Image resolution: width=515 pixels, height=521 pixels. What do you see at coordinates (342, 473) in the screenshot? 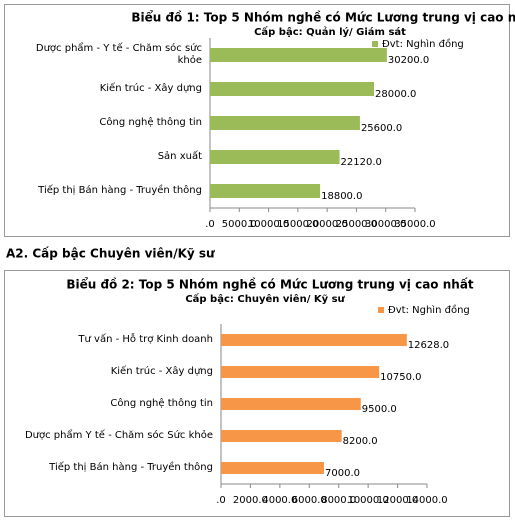
I see `value-label: 7000.0` at bounding box center [342, 473].